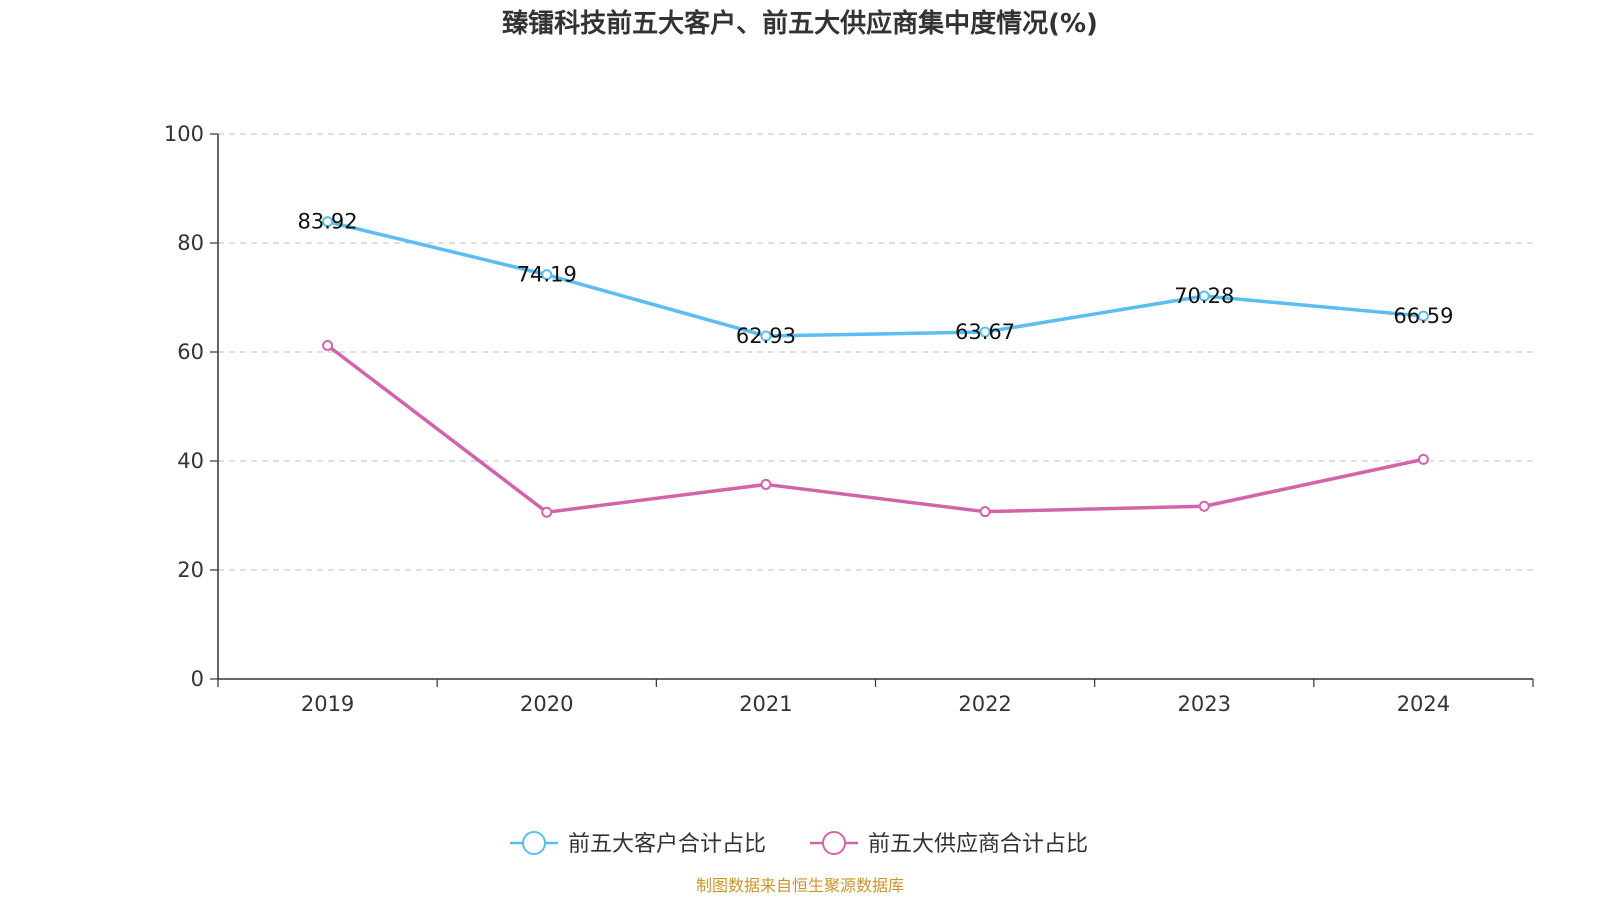  I want to click on x-tick-label: 2020, so click(546, 704).